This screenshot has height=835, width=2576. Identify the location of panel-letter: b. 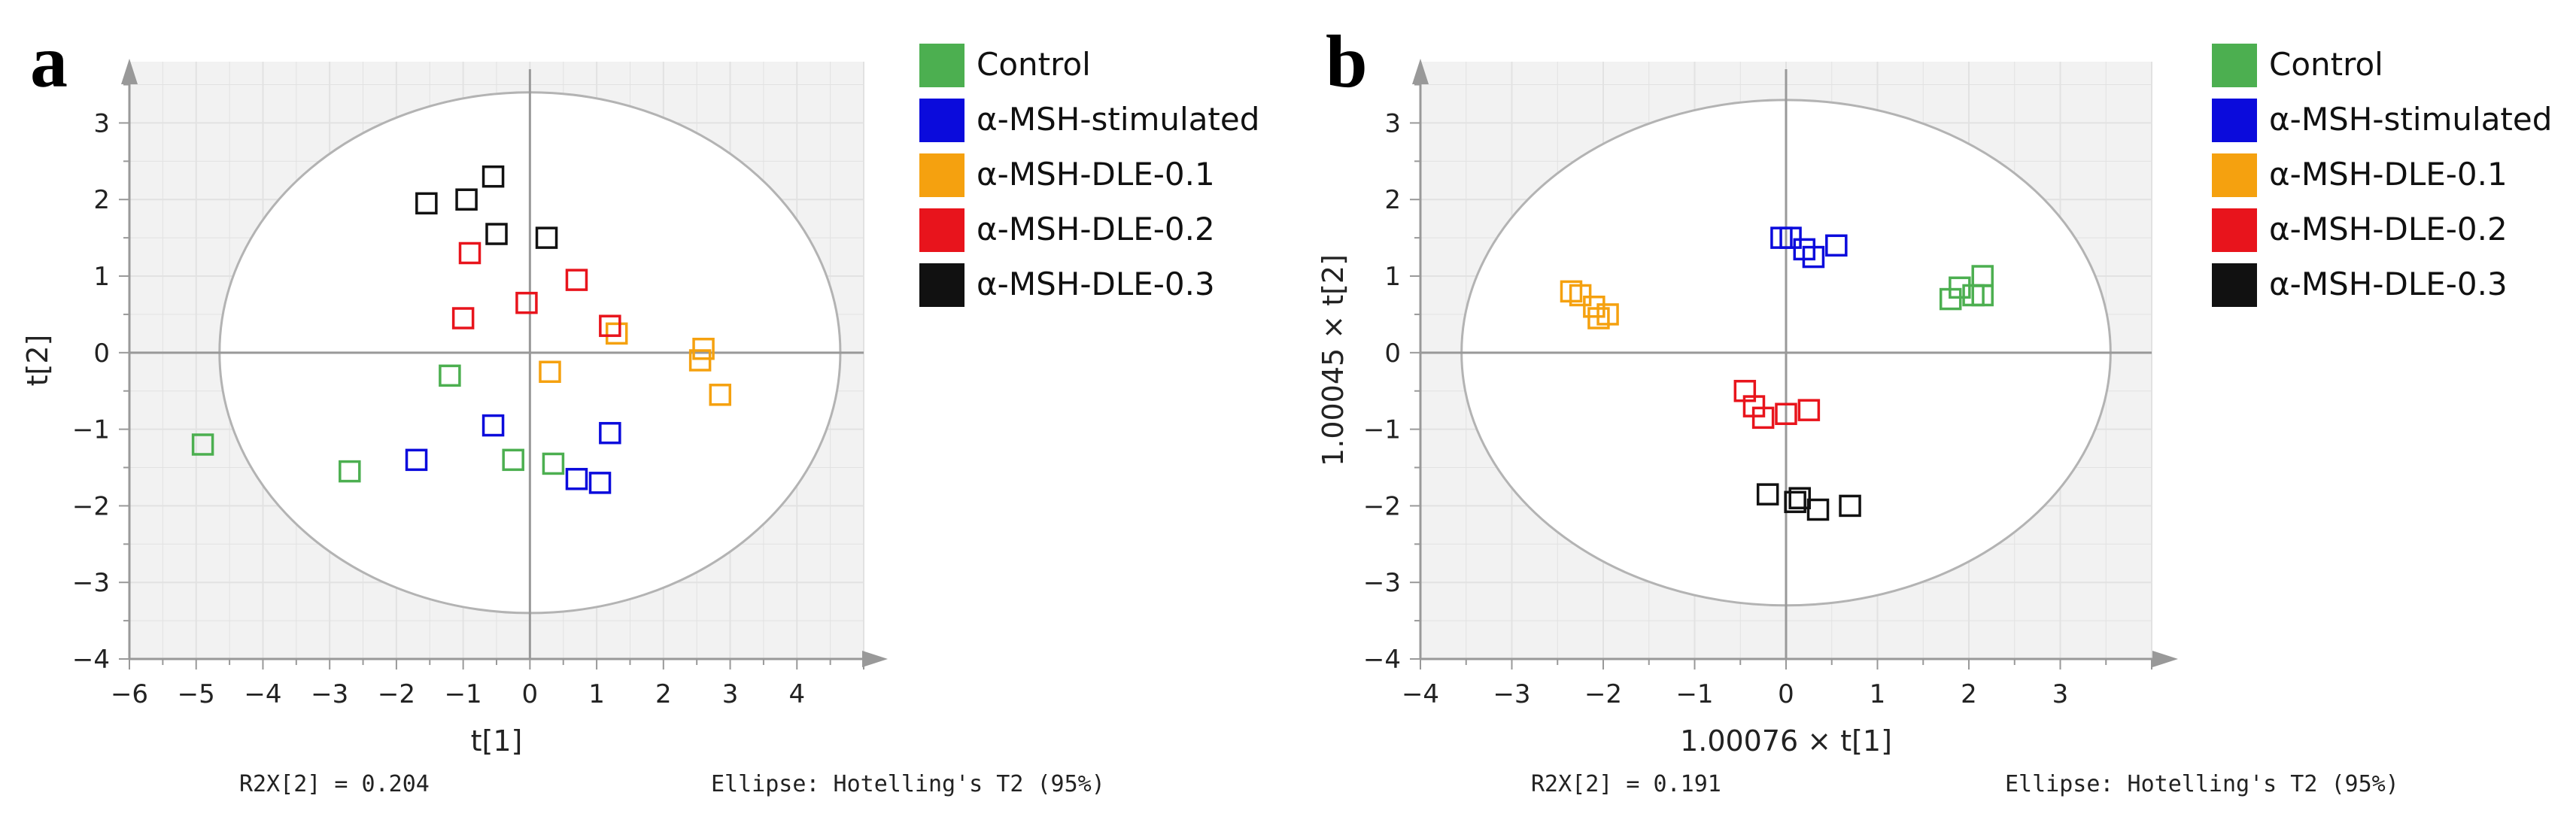
(1347, 61).